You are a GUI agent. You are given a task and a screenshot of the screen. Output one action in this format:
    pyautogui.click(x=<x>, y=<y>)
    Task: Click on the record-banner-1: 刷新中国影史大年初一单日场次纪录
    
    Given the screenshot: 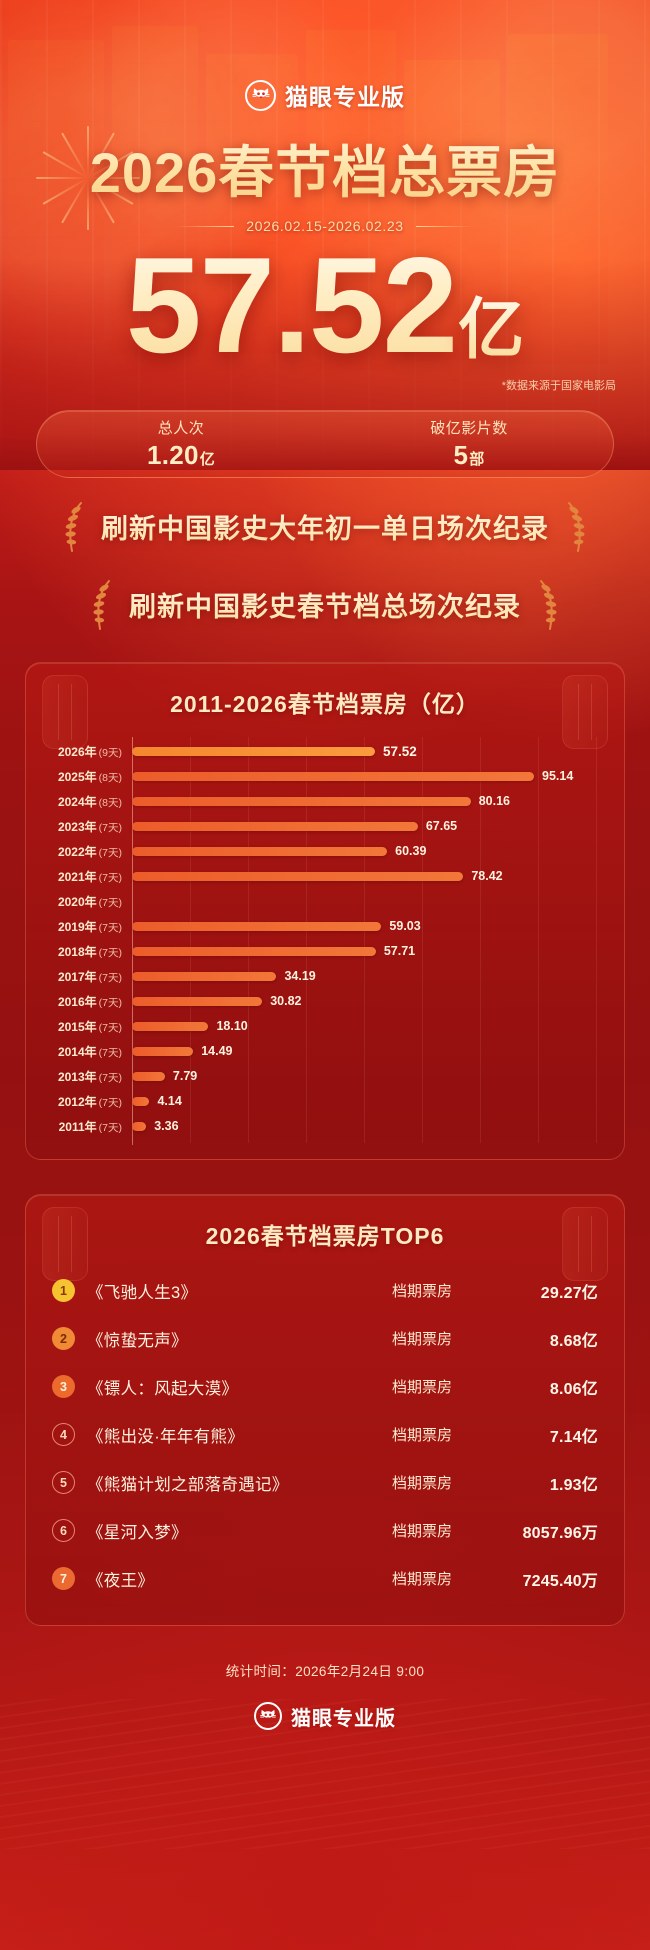 What is the action you would take?
    pyautogui.click(x=325, y=527)
    